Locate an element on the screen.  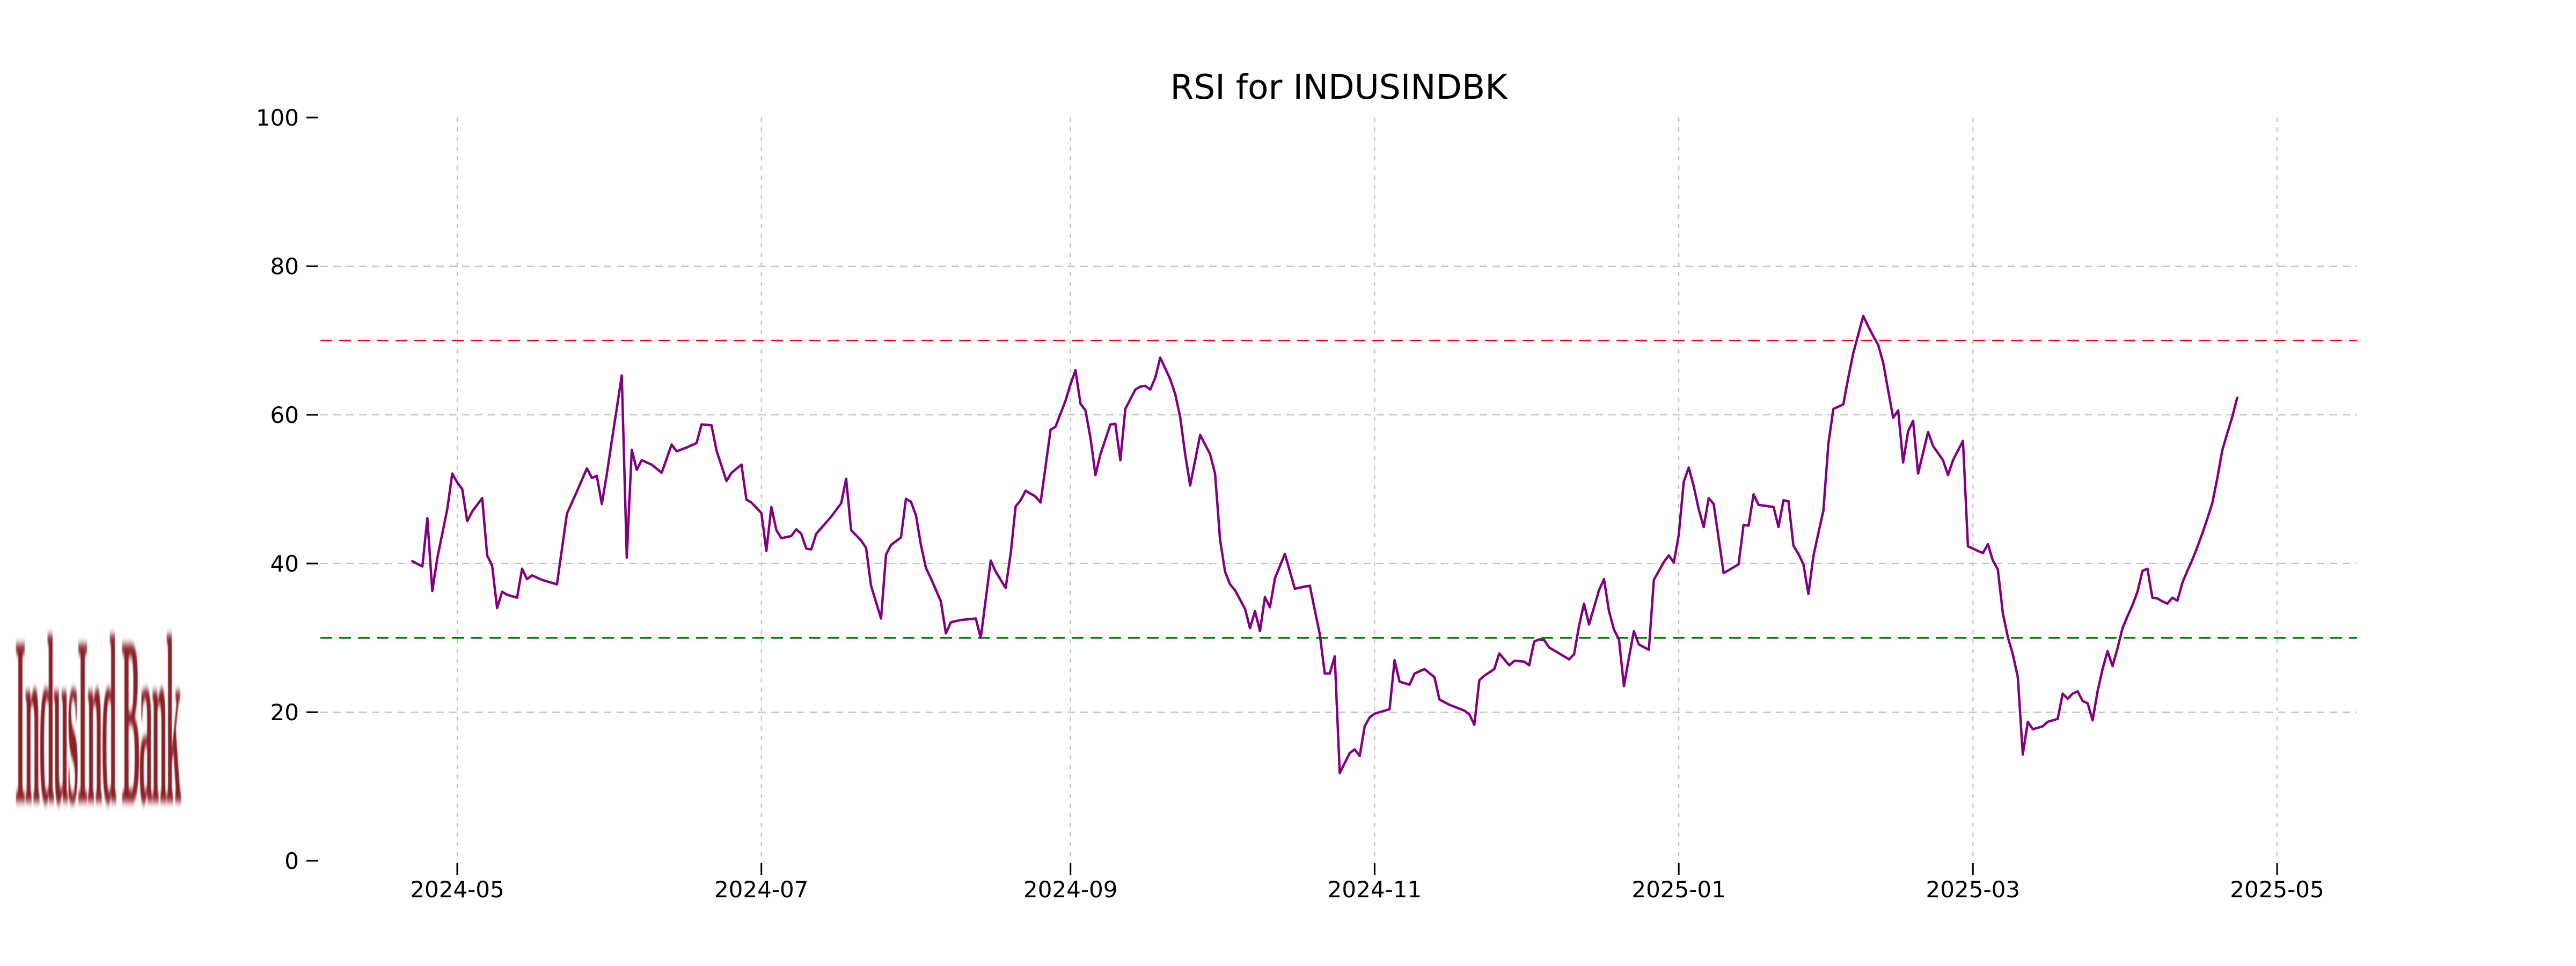
x-tick-label: 2025-05 is located at coordinates (2277, 889).